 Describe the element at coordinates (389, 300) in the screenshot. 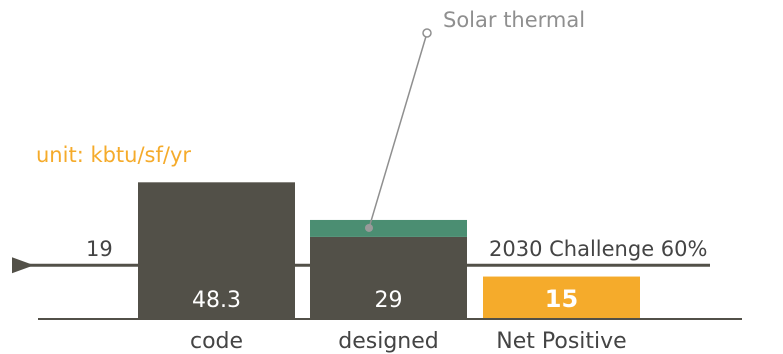

I see `value-label: 29` at that location.